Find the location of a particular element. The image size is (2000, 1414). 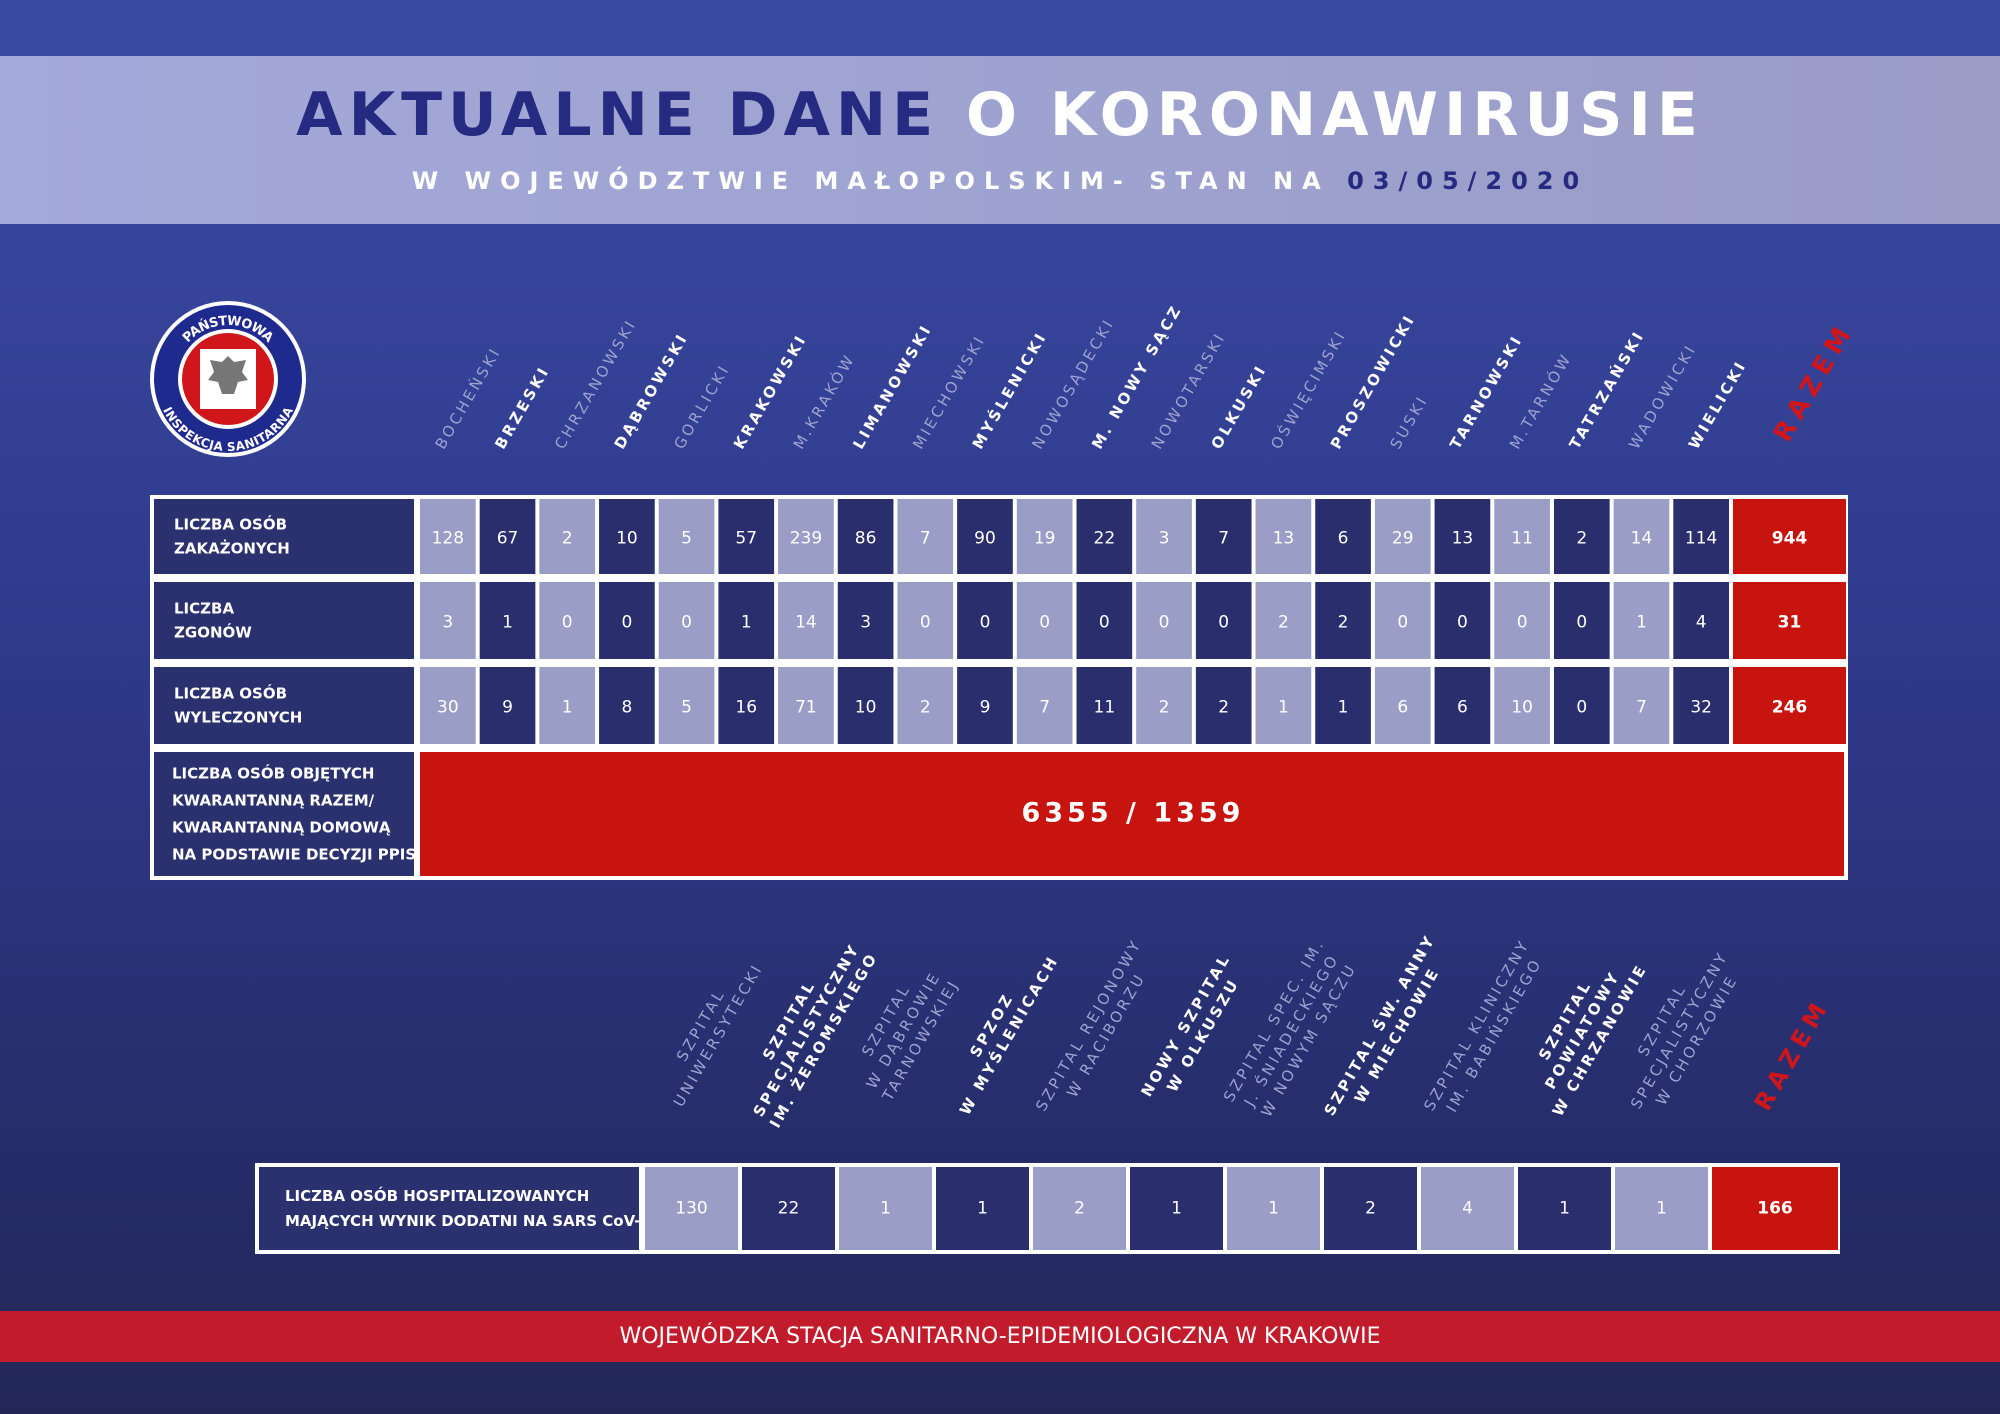

label-line: ZGONÓW is located at coordinates (213, 631).